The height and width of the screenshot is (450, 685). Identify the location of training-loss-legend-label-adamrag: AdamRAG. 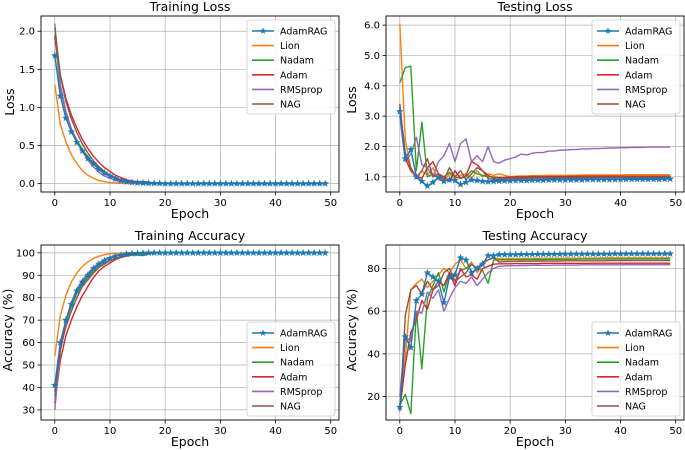
(303, 32).